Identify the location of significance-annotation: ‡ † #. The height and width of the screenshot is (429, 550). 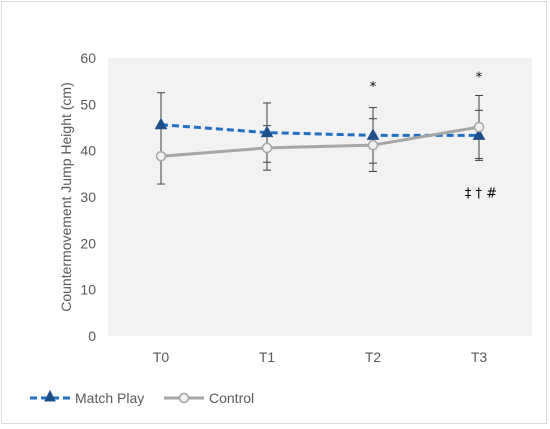
(481, 193).